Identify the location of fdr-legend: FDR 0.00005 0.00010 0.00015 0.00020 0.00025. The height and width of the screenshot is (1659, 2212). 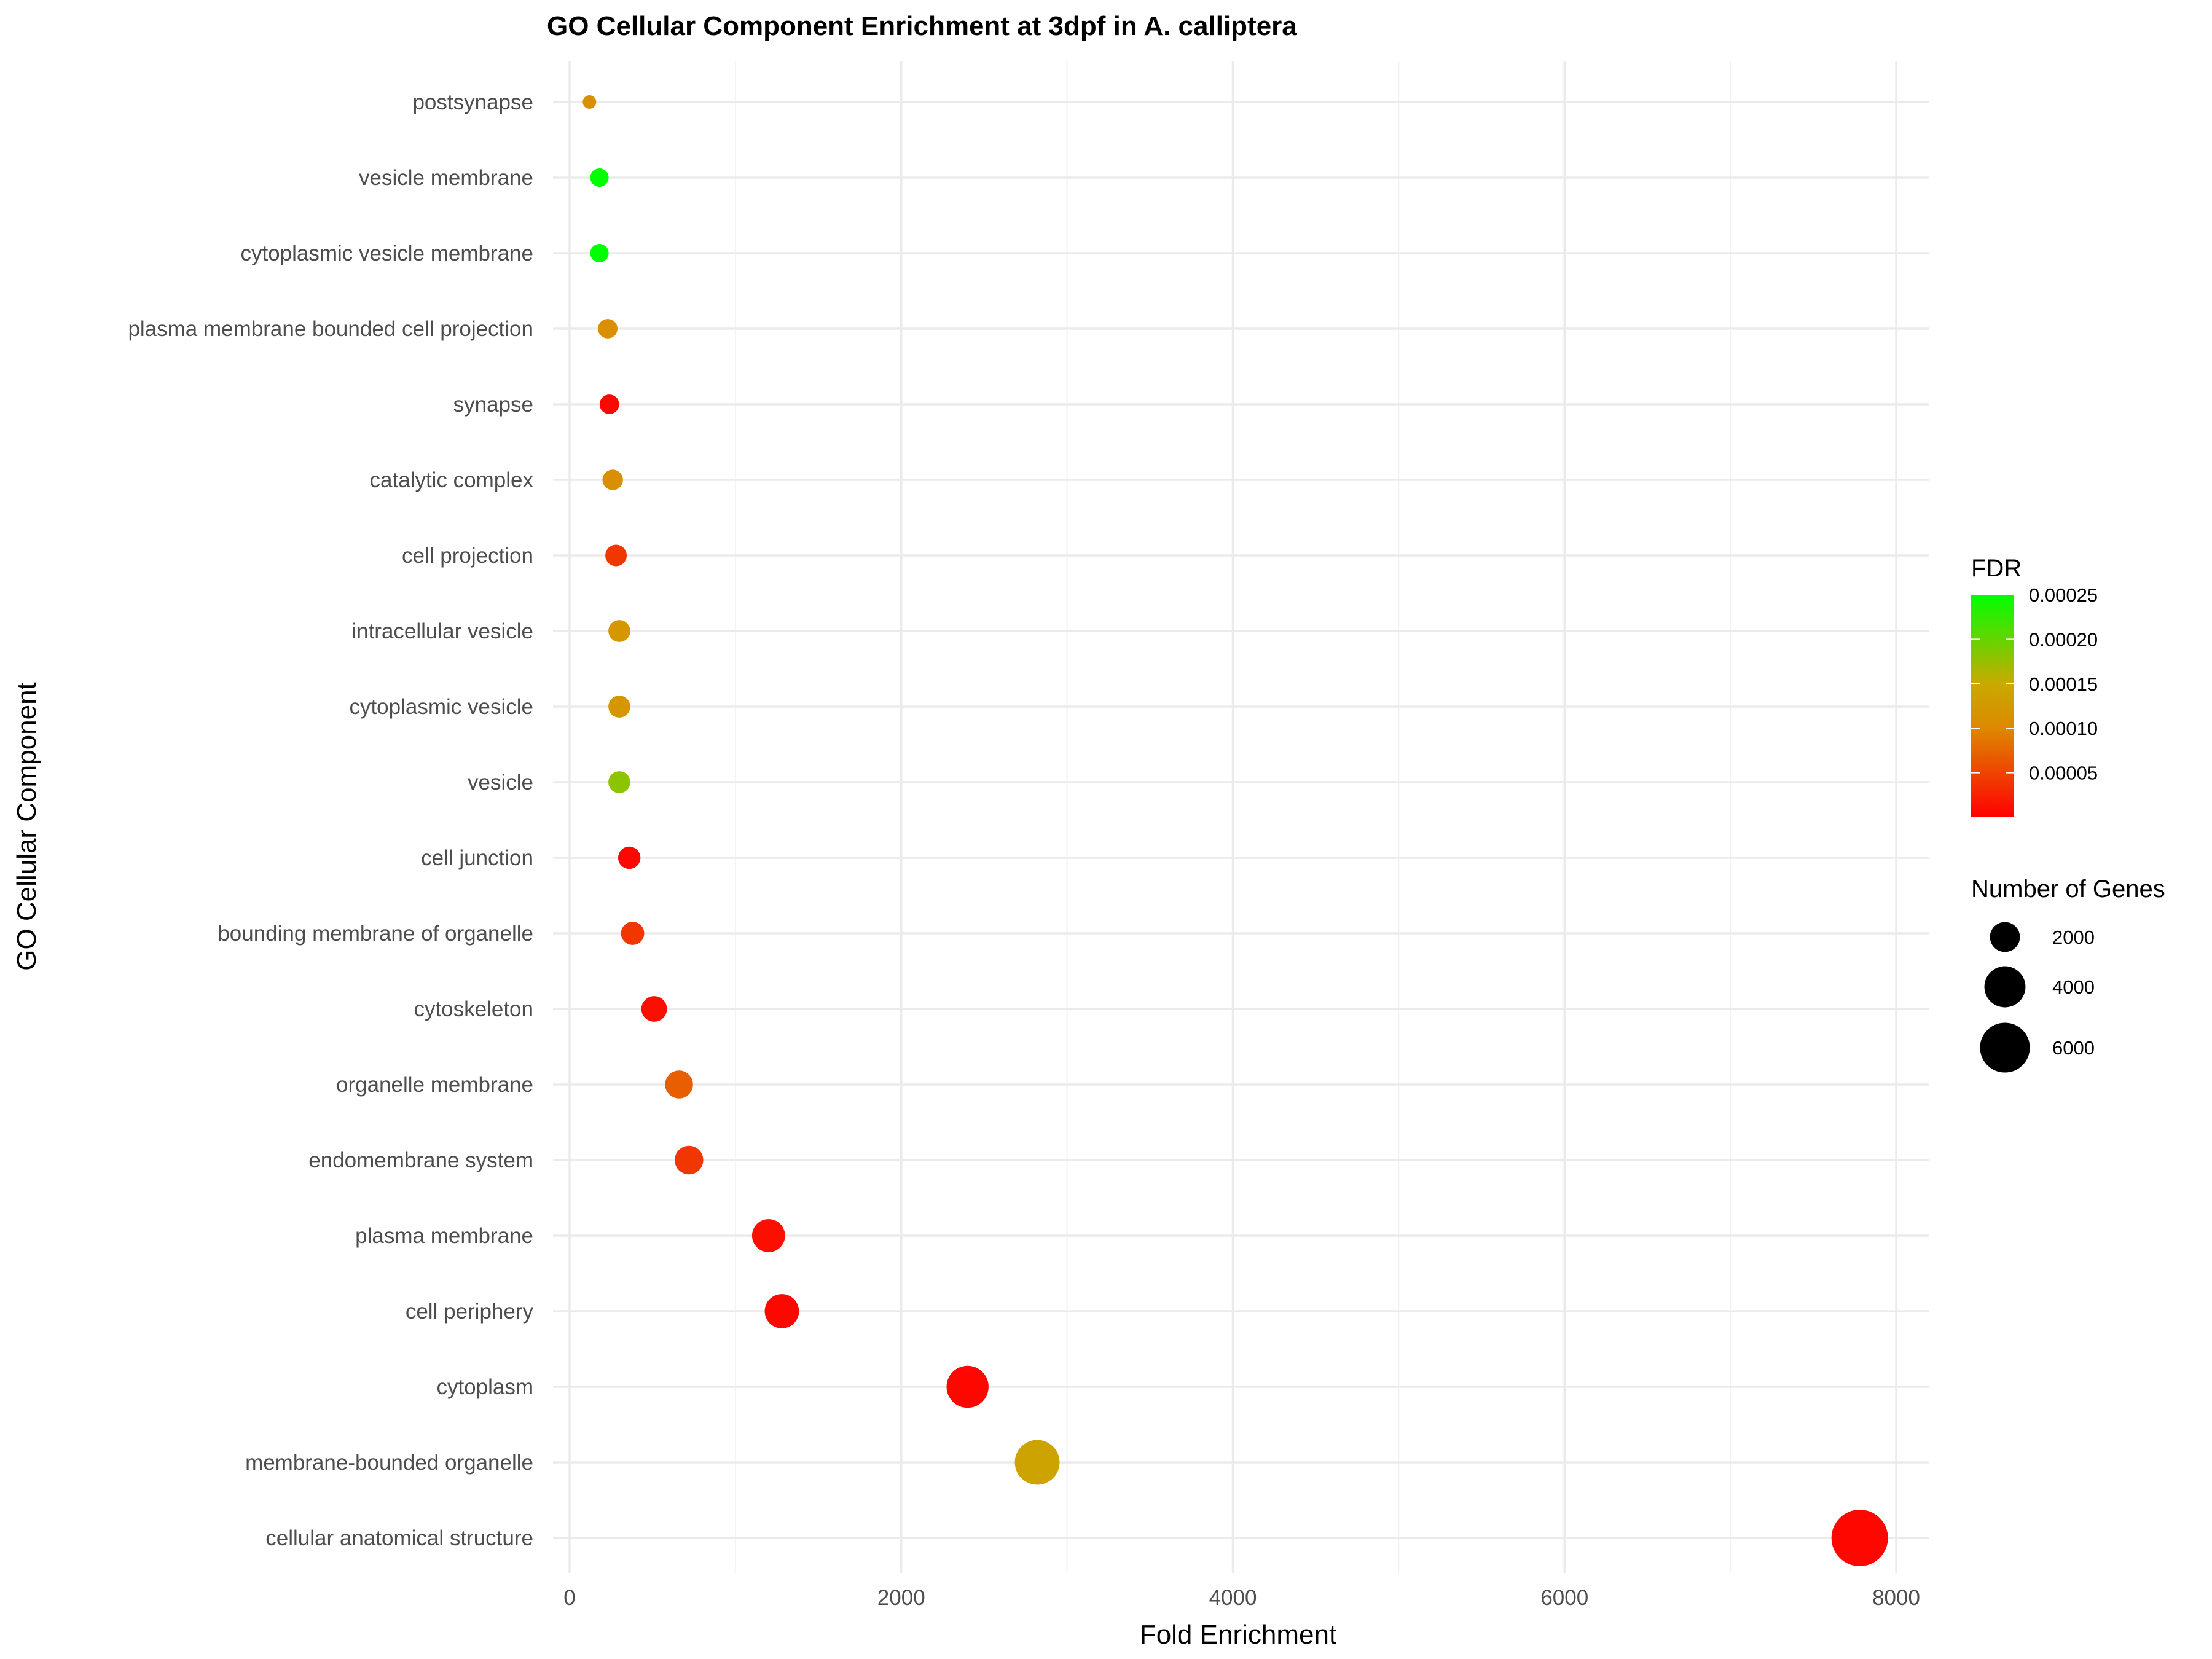
(2034, 686).